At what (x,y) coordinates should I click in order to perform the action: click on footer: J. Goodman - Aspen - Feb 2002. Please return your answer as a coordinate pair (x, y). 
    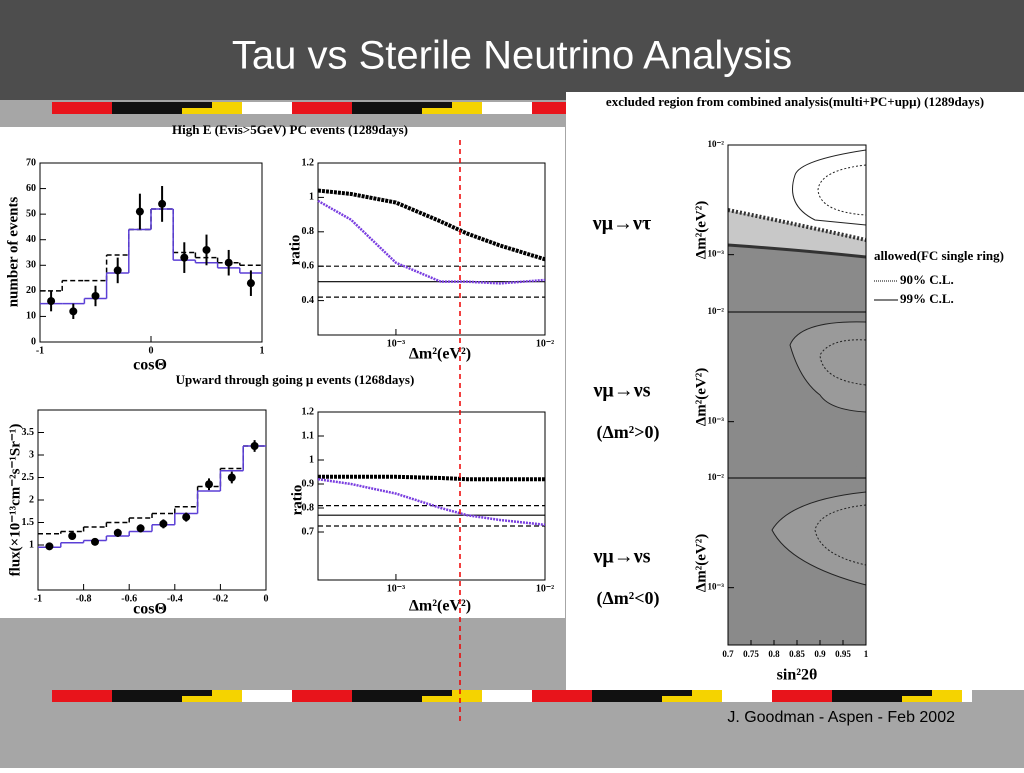
    Looking at the image, I should click on (841, 717).